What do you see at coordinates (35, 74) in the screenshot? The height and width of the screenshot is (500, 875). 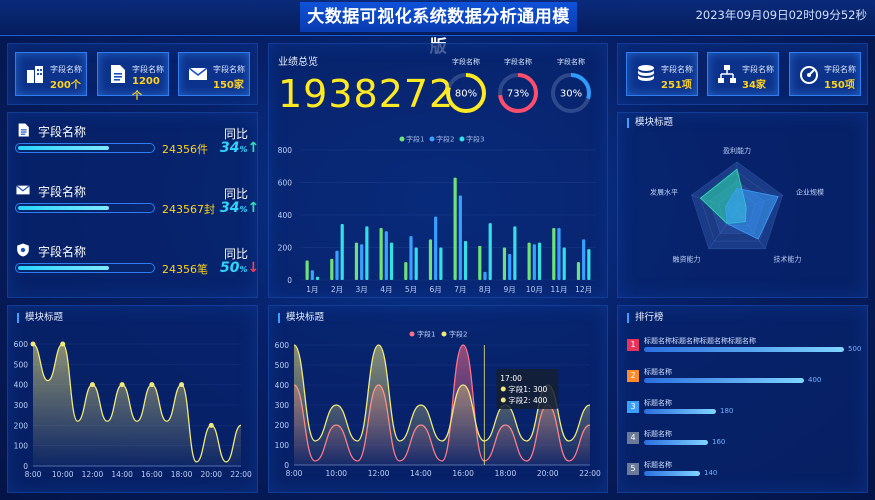 I see `building-icon` at bounding box center [35, 74].